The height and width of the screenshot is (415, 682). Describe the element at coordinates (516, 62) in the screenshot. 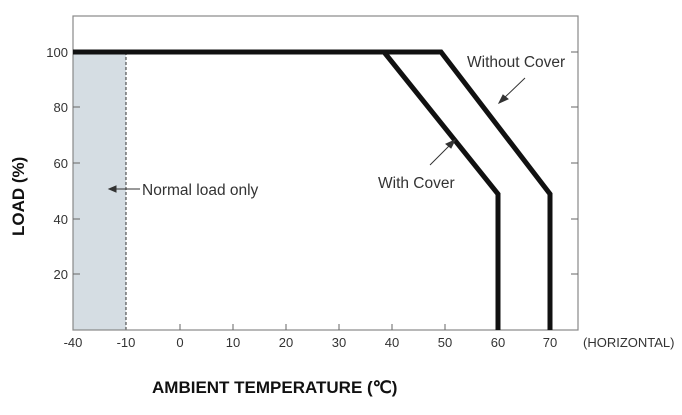

I see `label-without-cover: Without Cover` at that location.